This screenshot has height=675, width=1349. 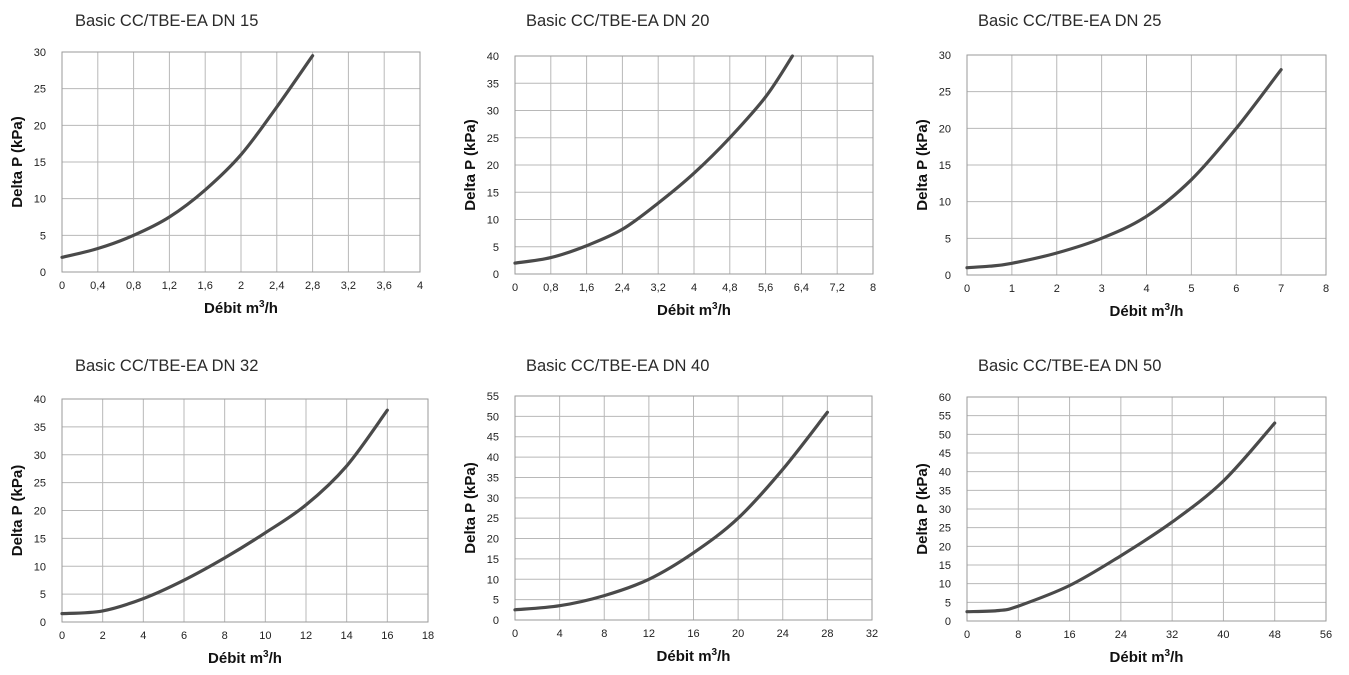 What do you see at coordinates (184, 636) in the screenshot?
I see `x-tick-label: 6` at bounding box center [184, 636].